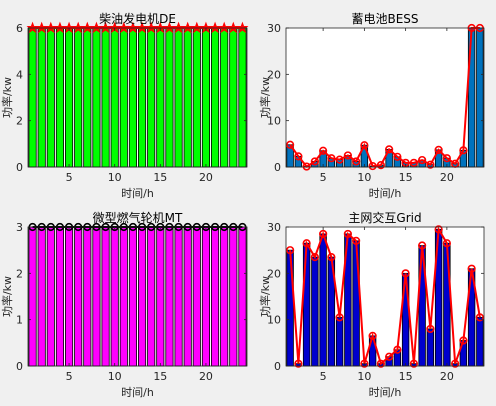  What do you see at coordinates (138, 217) in the screenshot?
I see `subplot-title: 微型燃气轮机MT` at bounding box center [138, 217].